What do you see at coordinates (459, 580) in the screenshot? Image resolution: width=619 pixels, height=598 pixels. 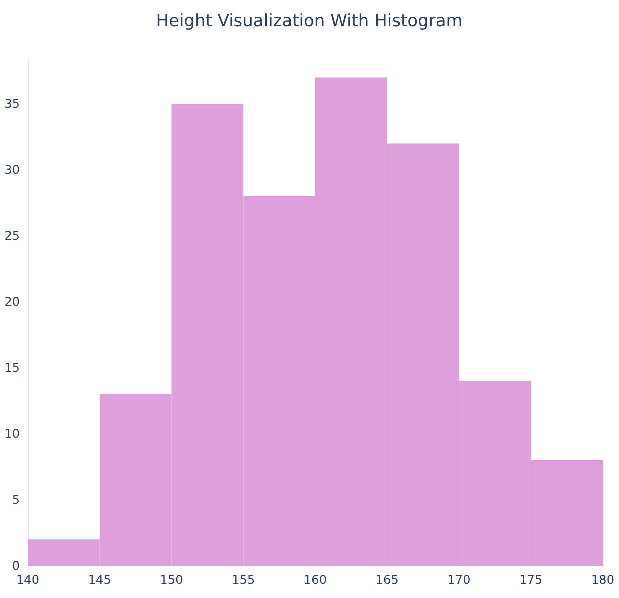 I see `x-tick-label: 170` at bounding box center [459, 580].